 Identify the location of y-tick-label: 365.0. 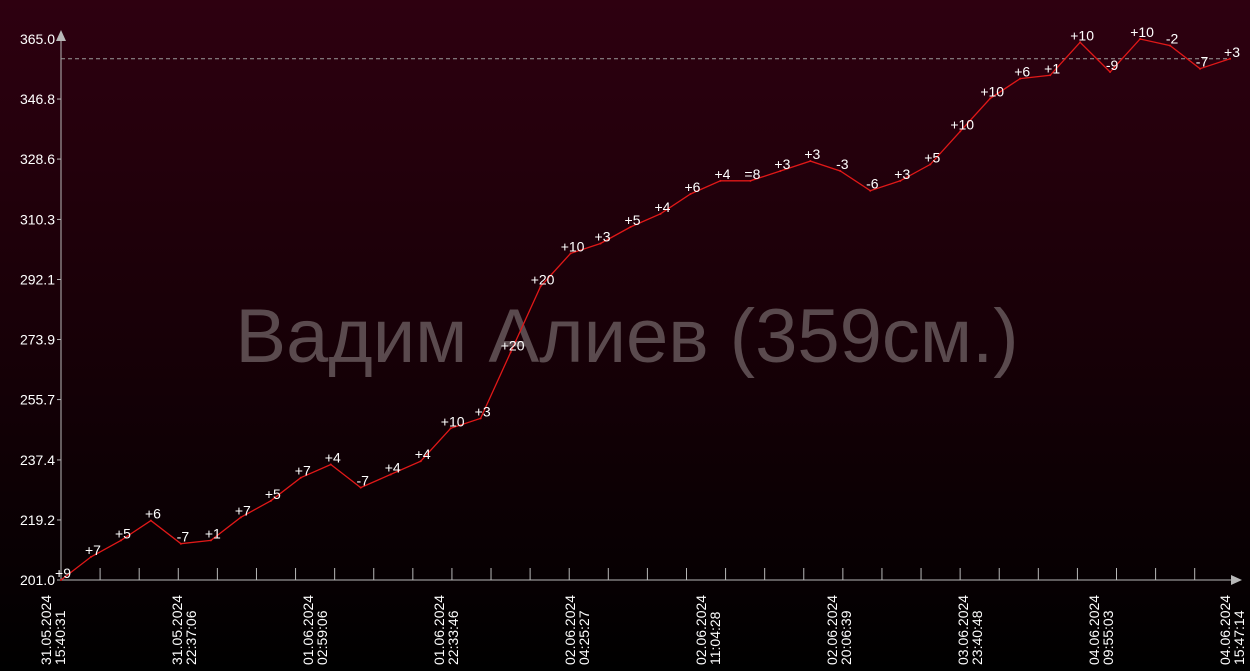
(37, 39).